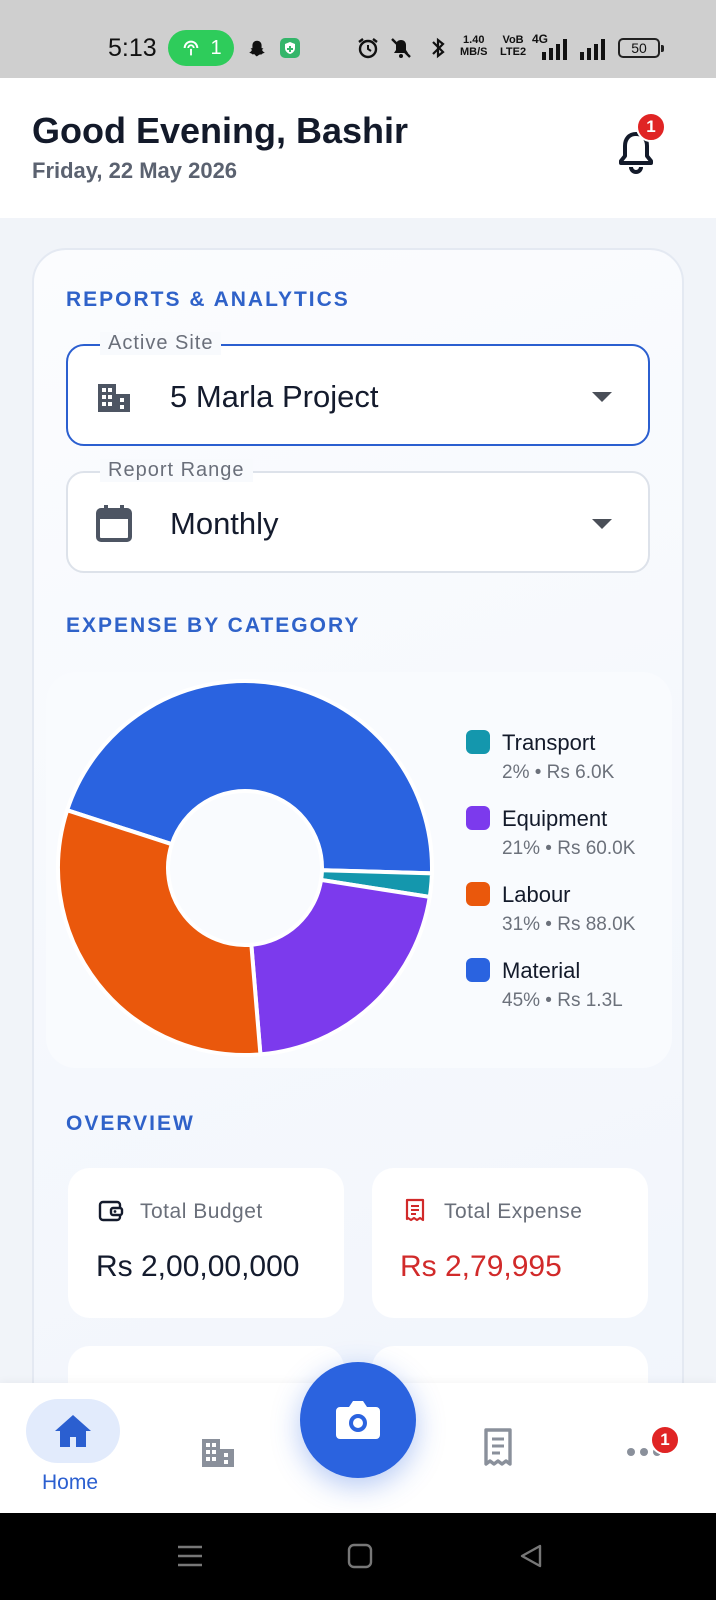  I want to click on expense-section-title: EXPENSE BY CATEGORY, so click(213, 625).